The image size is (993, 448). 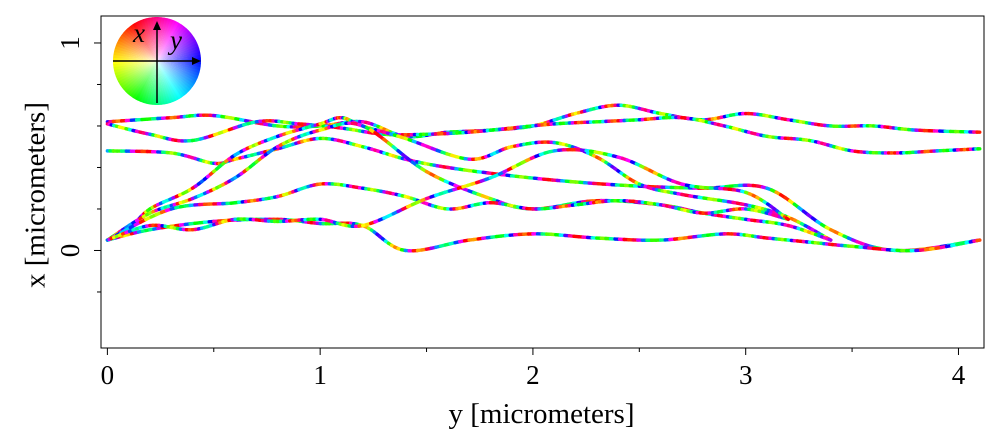 What do you see at coordinates (35, 195) in the screenshot?
I see `y-axis-label: x [micrometers]` at bounding box center [35, 195].